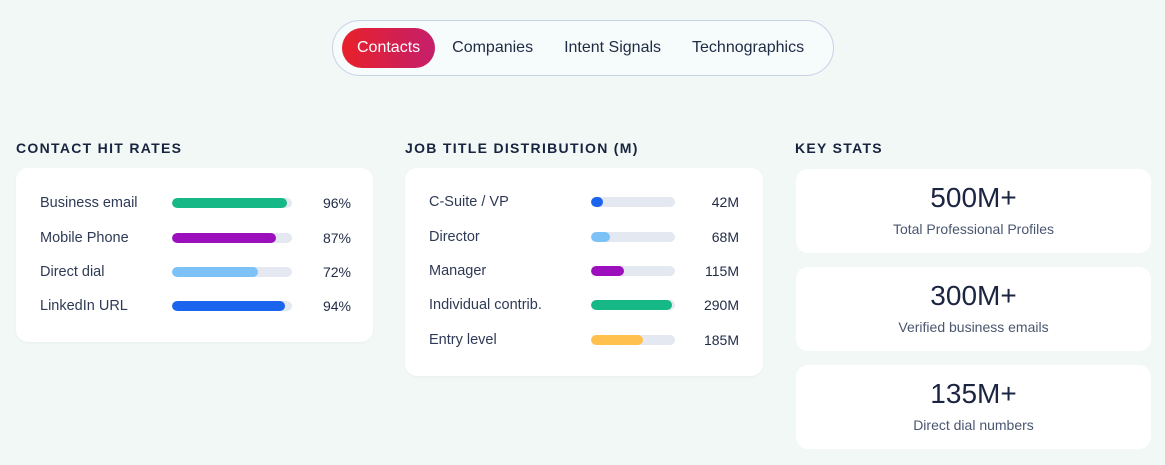 The width and height of the screenshot is (1165, 465). What do you see at coordinates (613, 47) in the screenshot?
I see `tab-intent-signals: Intent Signals` at bounding box center [613, 47].